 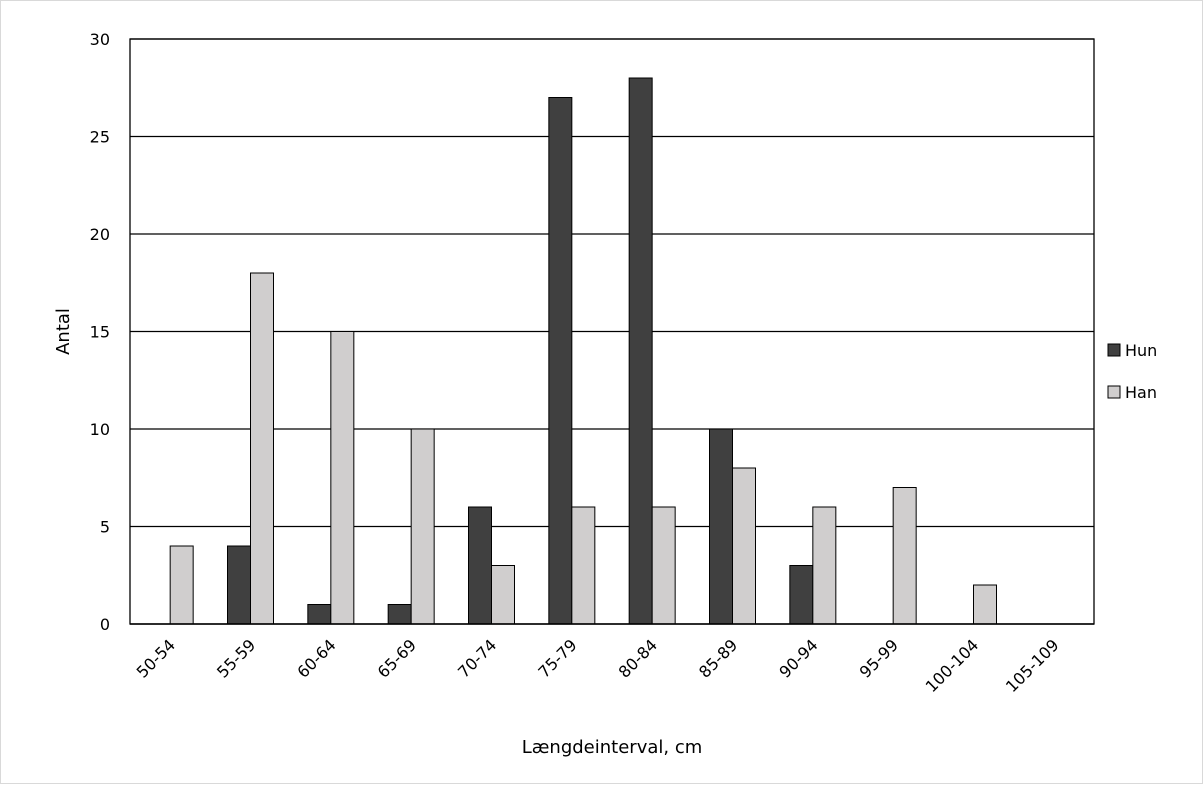 What do you see at coordinates (477, 658) in the screenshot?
I see `x-tick-label-70-74: 70-74` at bounding box center [477, 658].